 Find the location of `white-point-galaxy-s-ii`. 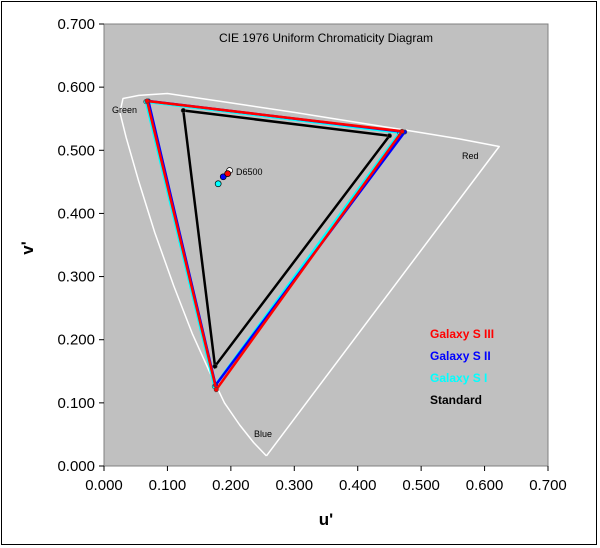

white-point-galaxy-s-ii is located at coordinates (223, 177).